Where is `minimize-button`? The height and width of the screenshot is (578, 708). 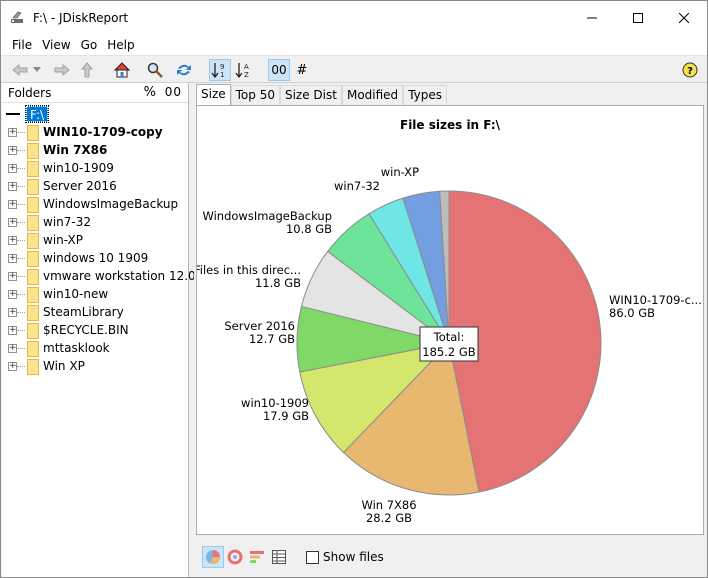 minimize-button is located at coordinates (592, 18).